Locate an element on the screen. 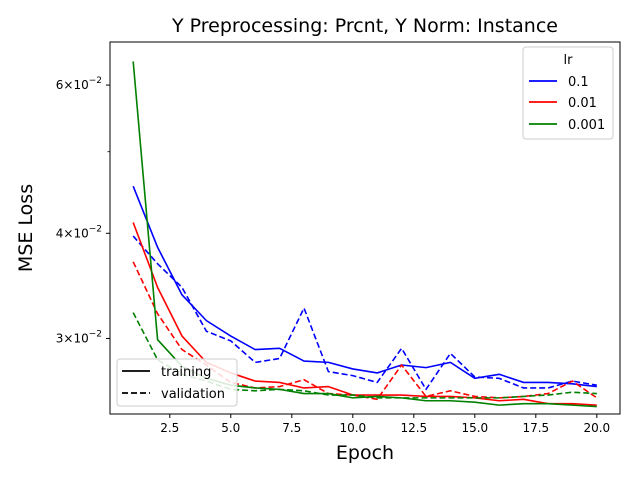 This screenshot has height=480, width=640. x-tick-label: 10.0 is located at coordinates (352, 428).